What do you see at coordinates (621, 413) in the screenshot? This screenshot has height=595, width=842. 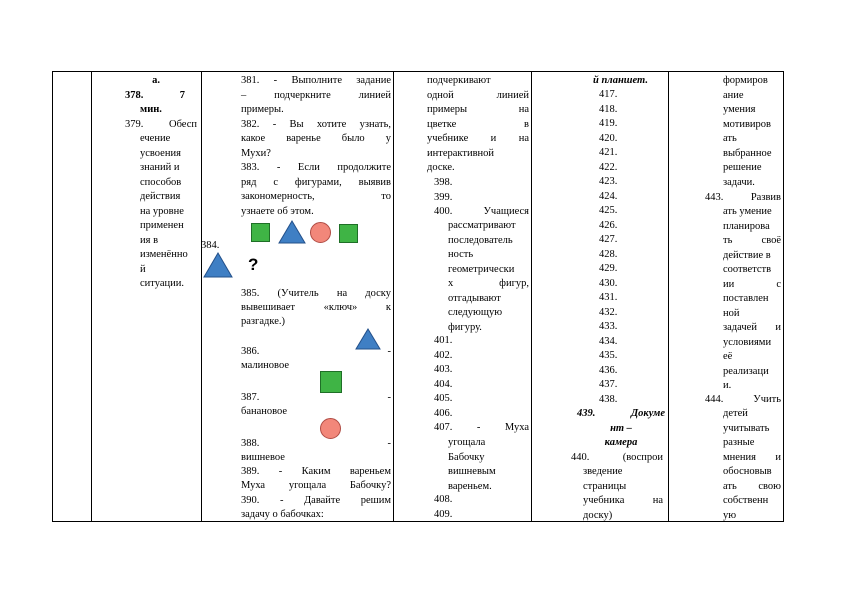 I see `doc-camera-heading: 439. Докуме` at bounding box center [621, 413].